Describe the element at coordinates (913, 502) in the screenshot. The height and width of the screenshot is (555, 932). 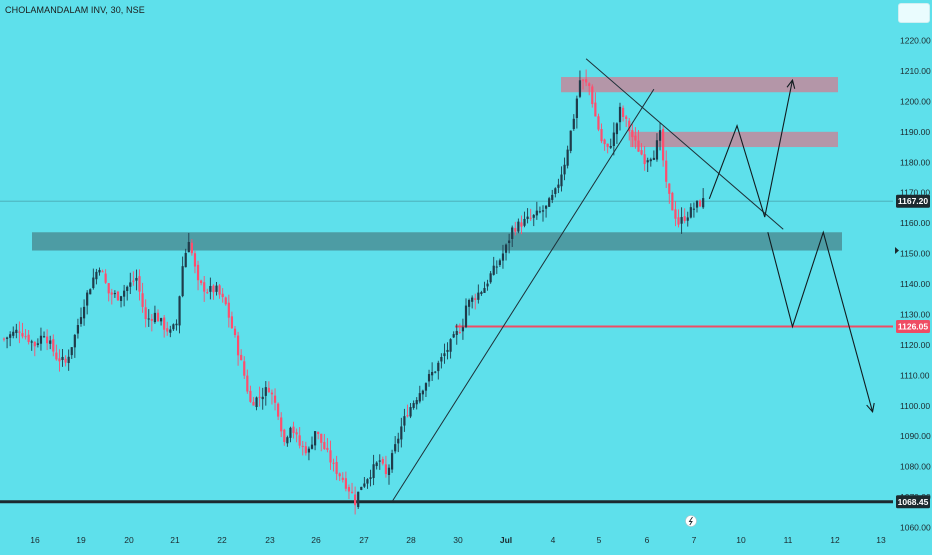
I see `price-badge-label: 1068.45` at that location.